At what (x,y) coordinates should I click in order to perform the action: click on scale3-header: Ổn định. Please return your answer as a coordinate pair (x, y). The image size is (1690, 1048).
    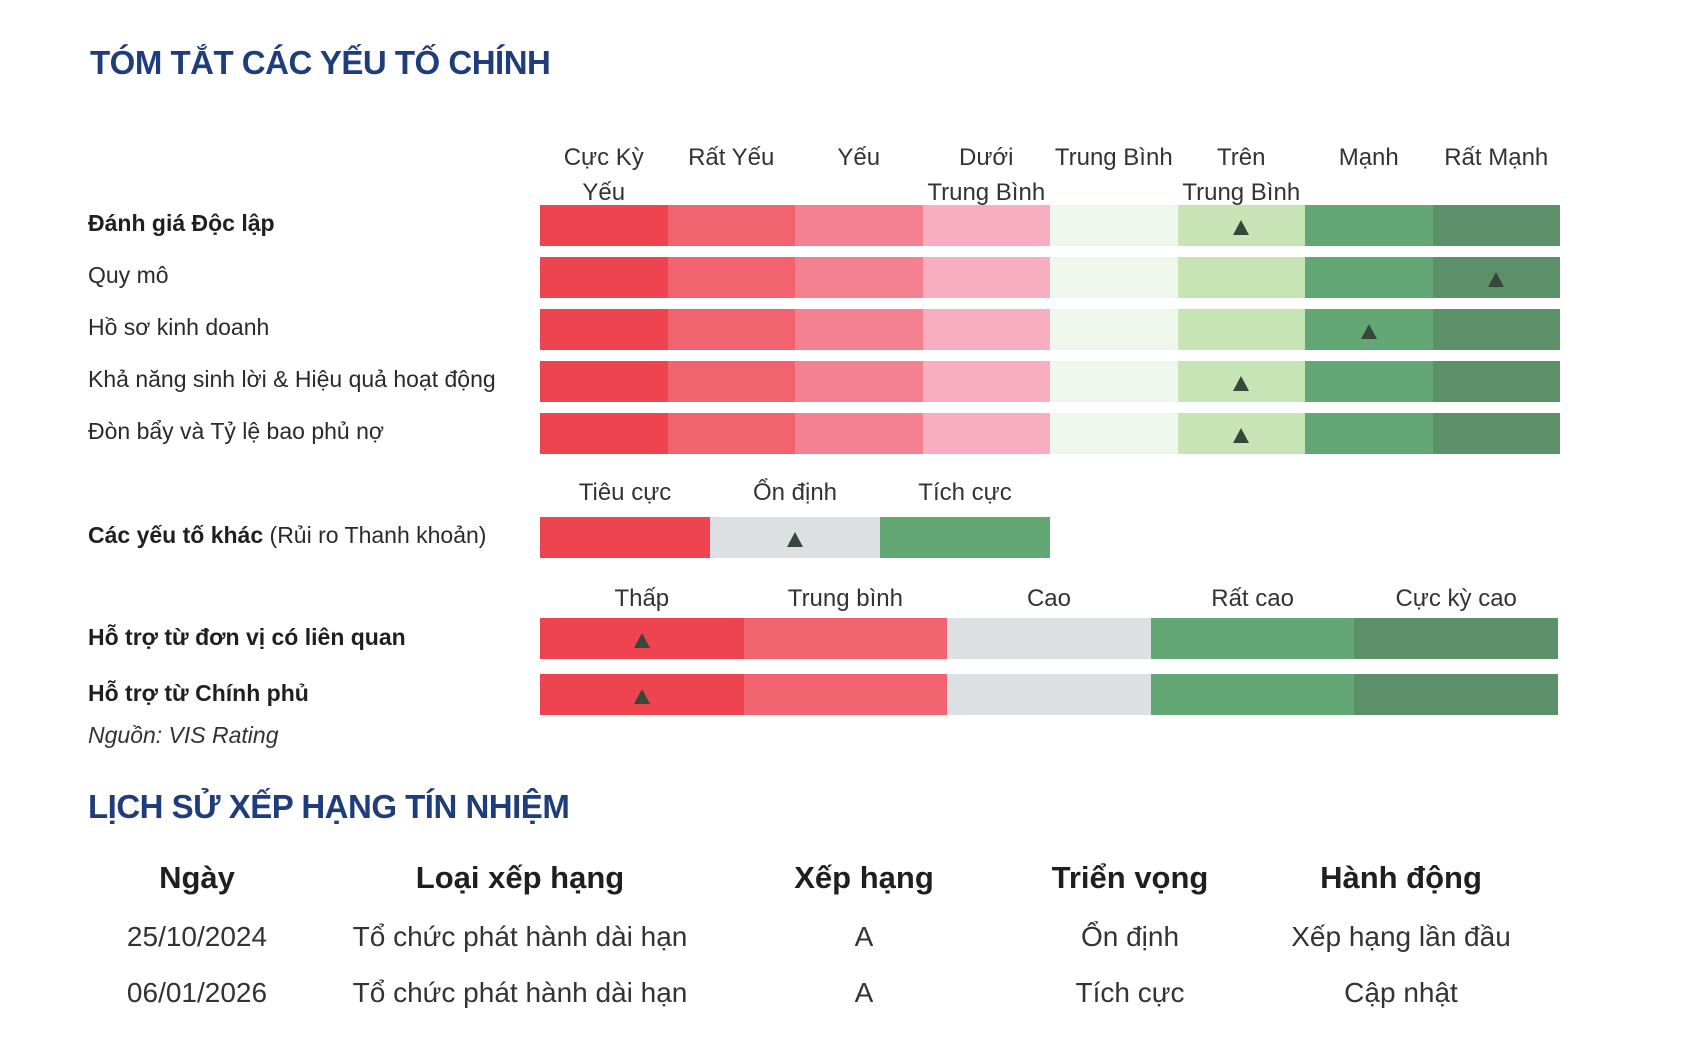
    Looking at the image, I should click on (795, 492).